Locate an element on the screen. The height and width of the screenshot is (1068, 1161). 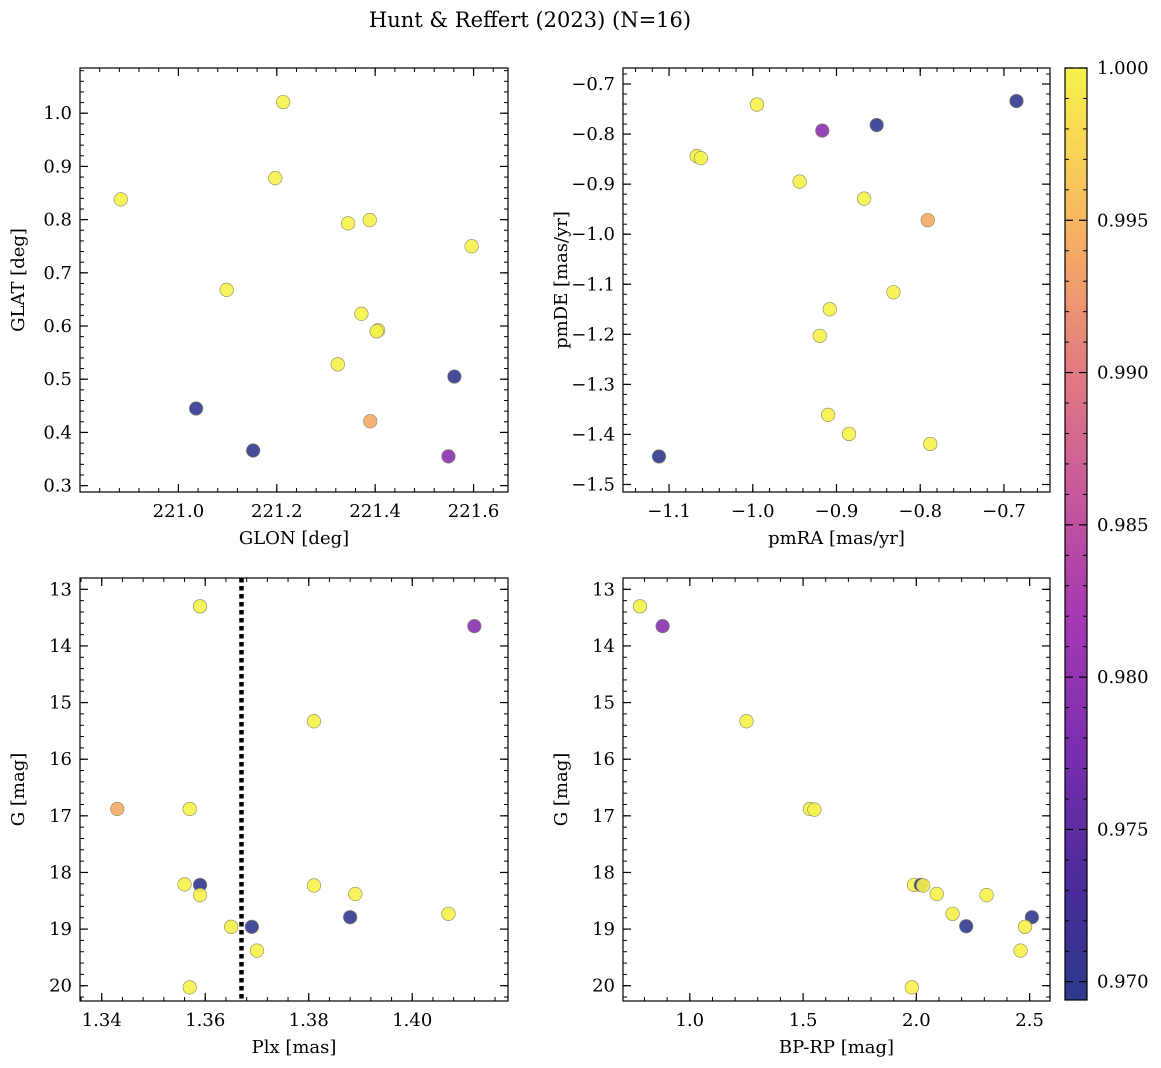
y-tick-label: −1.1 is located at coordinates (593, 284).